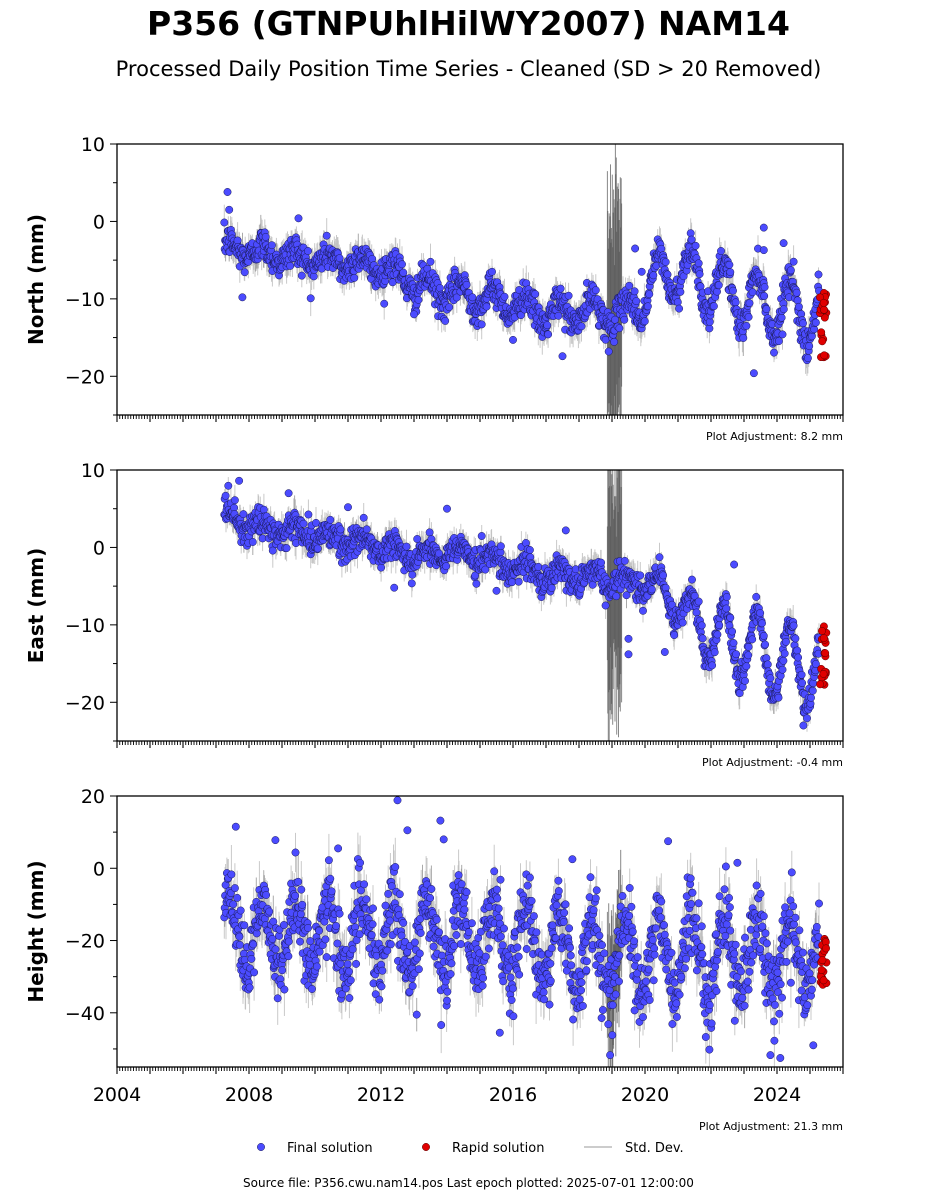  I want to click on legend-rapid-label: Rapid solution, so click(498, 1148).